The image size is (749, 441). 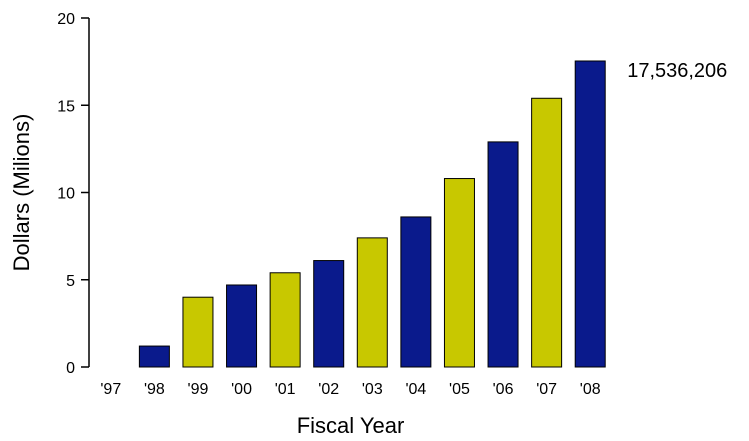 What do you see at coordinates (328, 389) in the screenshot?
I see `x-tick-label: '02` at bounding box center [328, 389].